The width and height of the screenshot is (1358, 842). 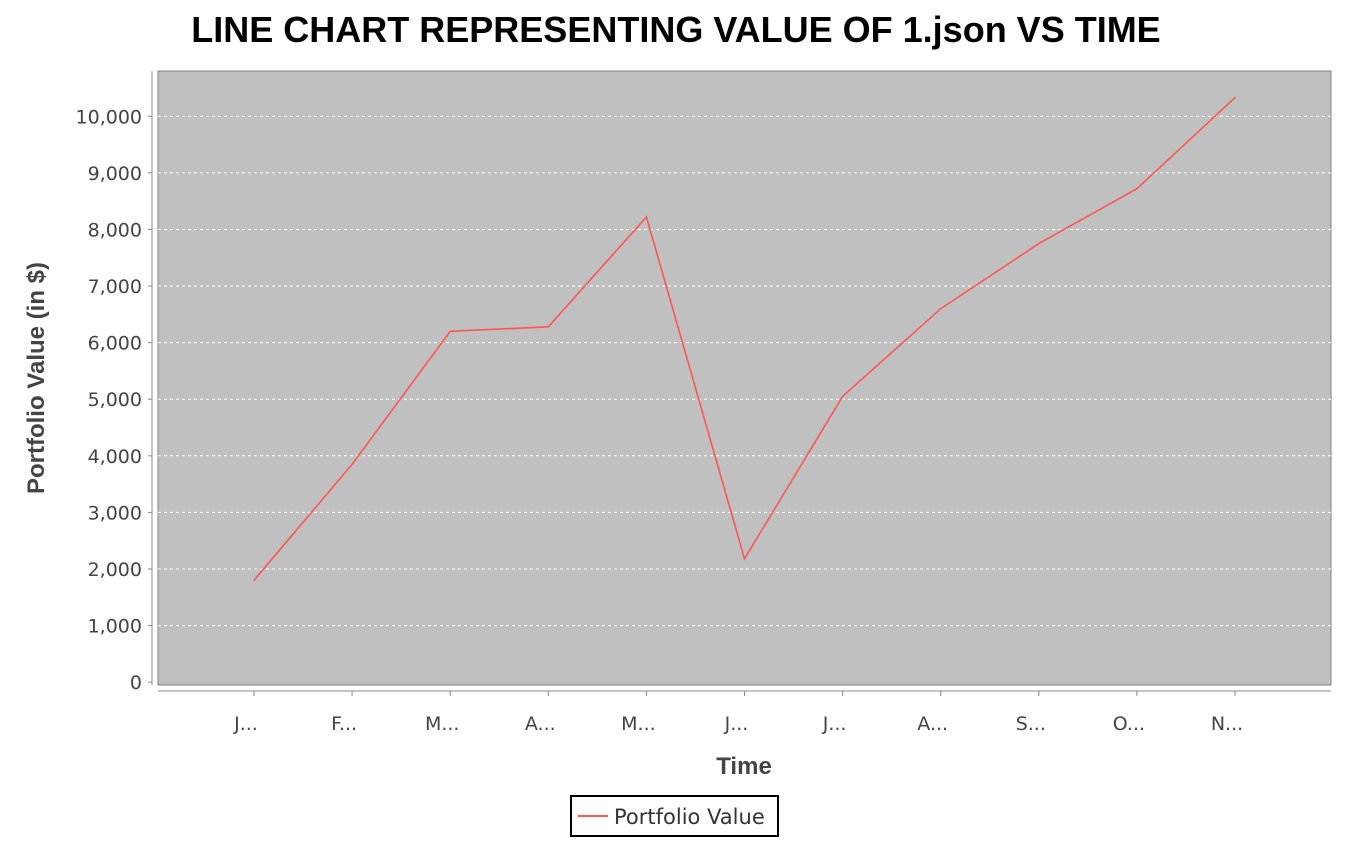 What do you see at coordinates (115, 400) in the screenshot?
I see `y-tick-label: 5,000` at bounding box center [115, 400].